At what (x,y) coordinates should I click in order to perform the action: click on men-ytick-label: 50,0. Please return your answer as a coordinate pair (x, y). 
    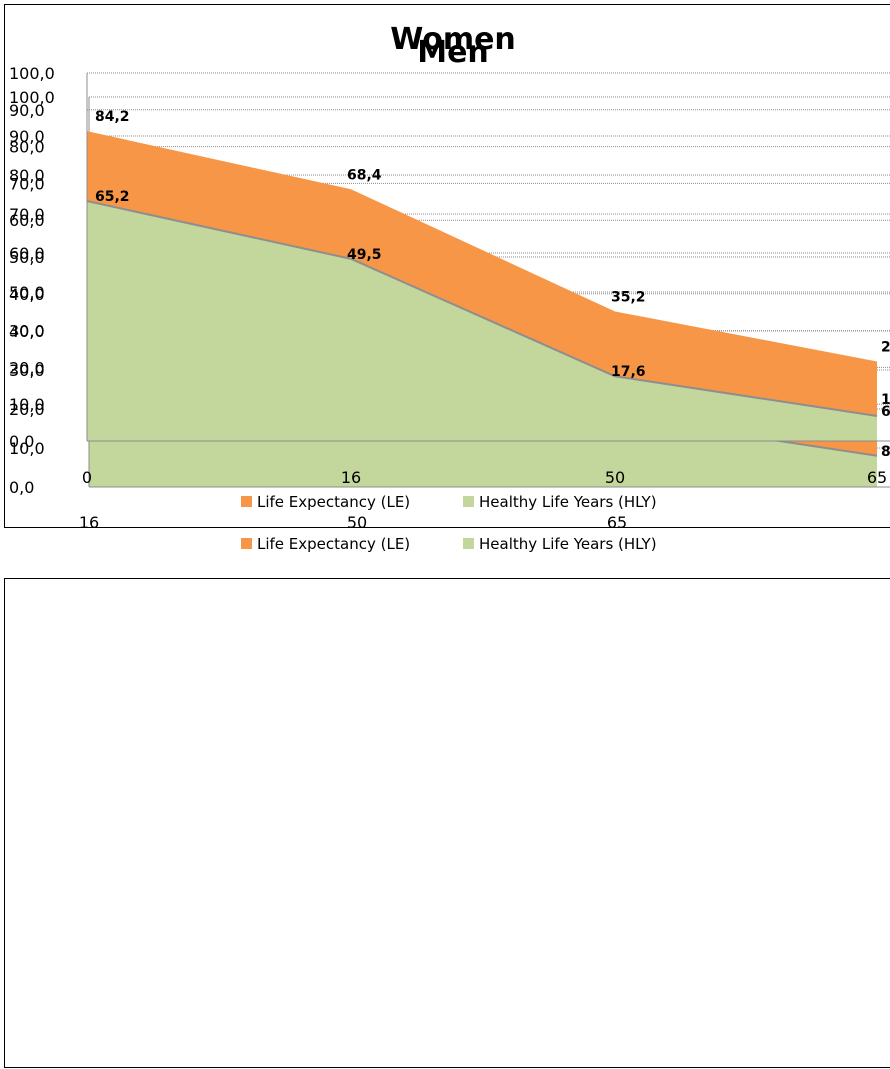
    Looking at the image, I should click on (27, 292).